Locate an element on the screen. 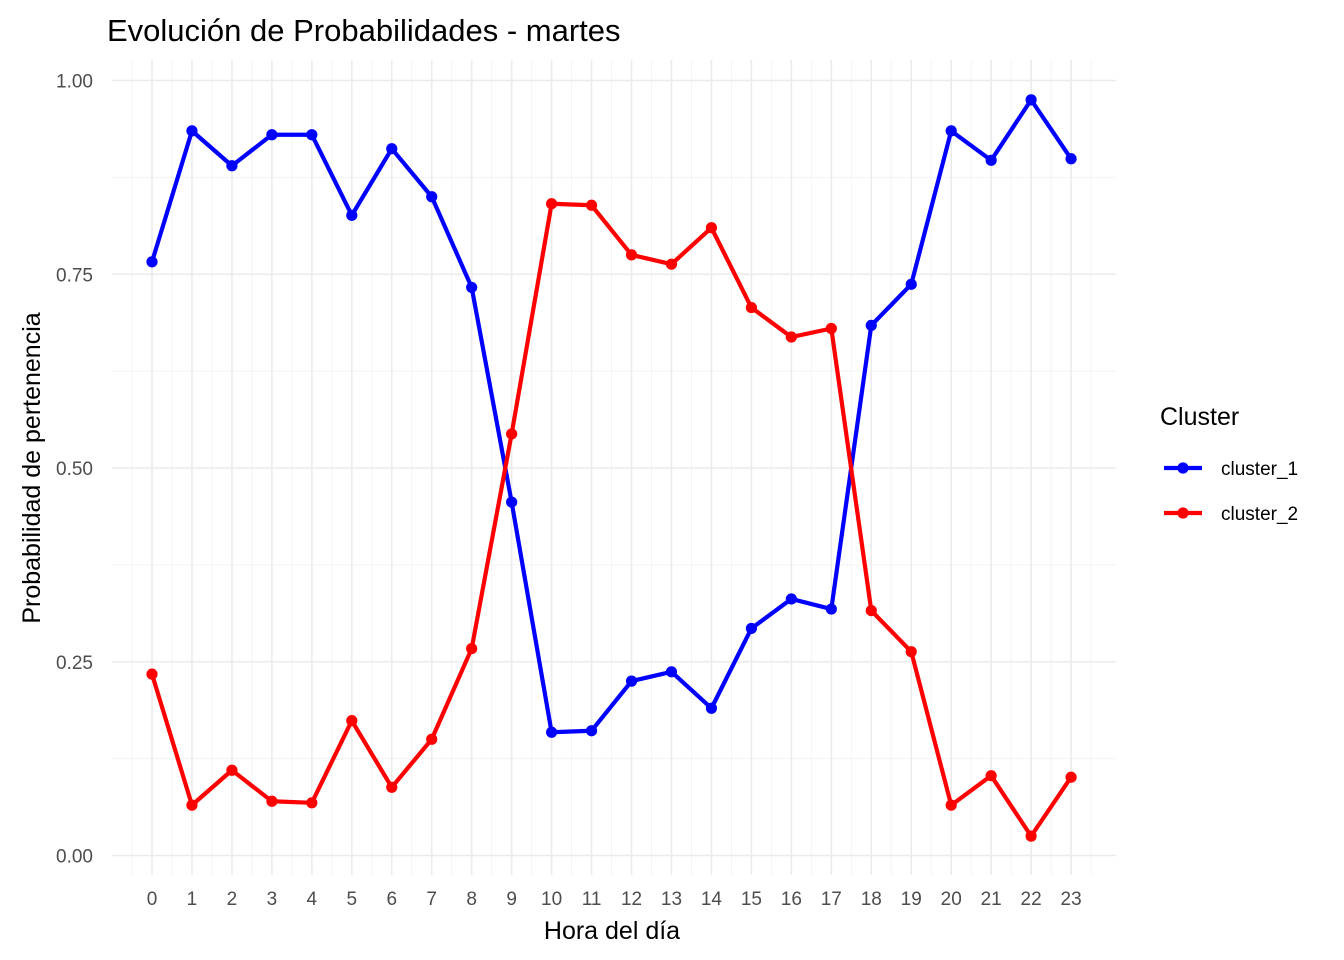 The height and width of the screenshot is (960, 1344). x-tick-label: 17 is located at coordinates (831, 899).